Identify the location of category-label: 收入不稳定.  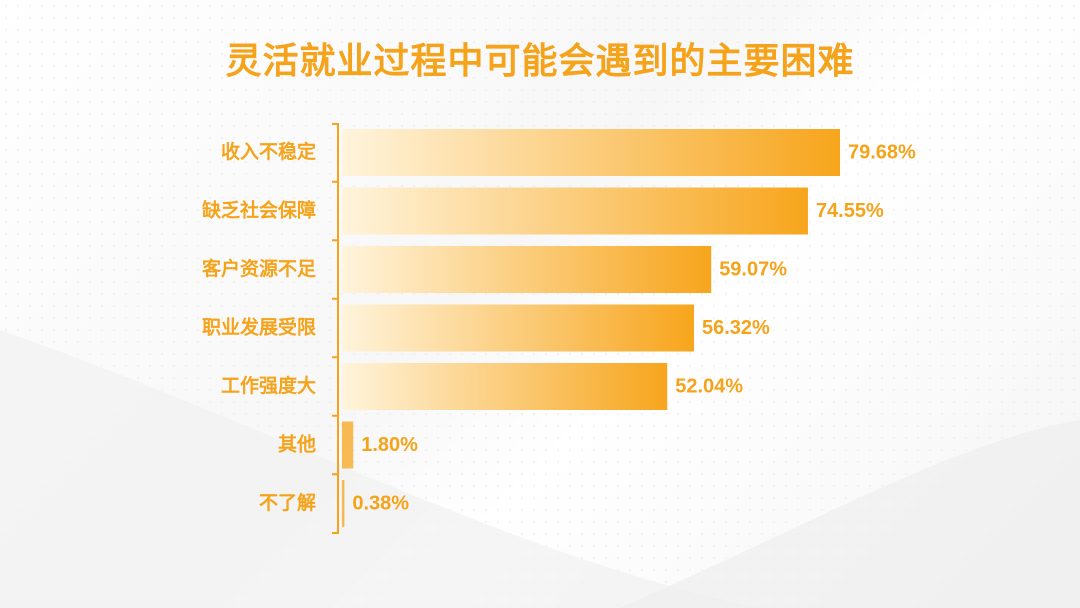
(268, 151).